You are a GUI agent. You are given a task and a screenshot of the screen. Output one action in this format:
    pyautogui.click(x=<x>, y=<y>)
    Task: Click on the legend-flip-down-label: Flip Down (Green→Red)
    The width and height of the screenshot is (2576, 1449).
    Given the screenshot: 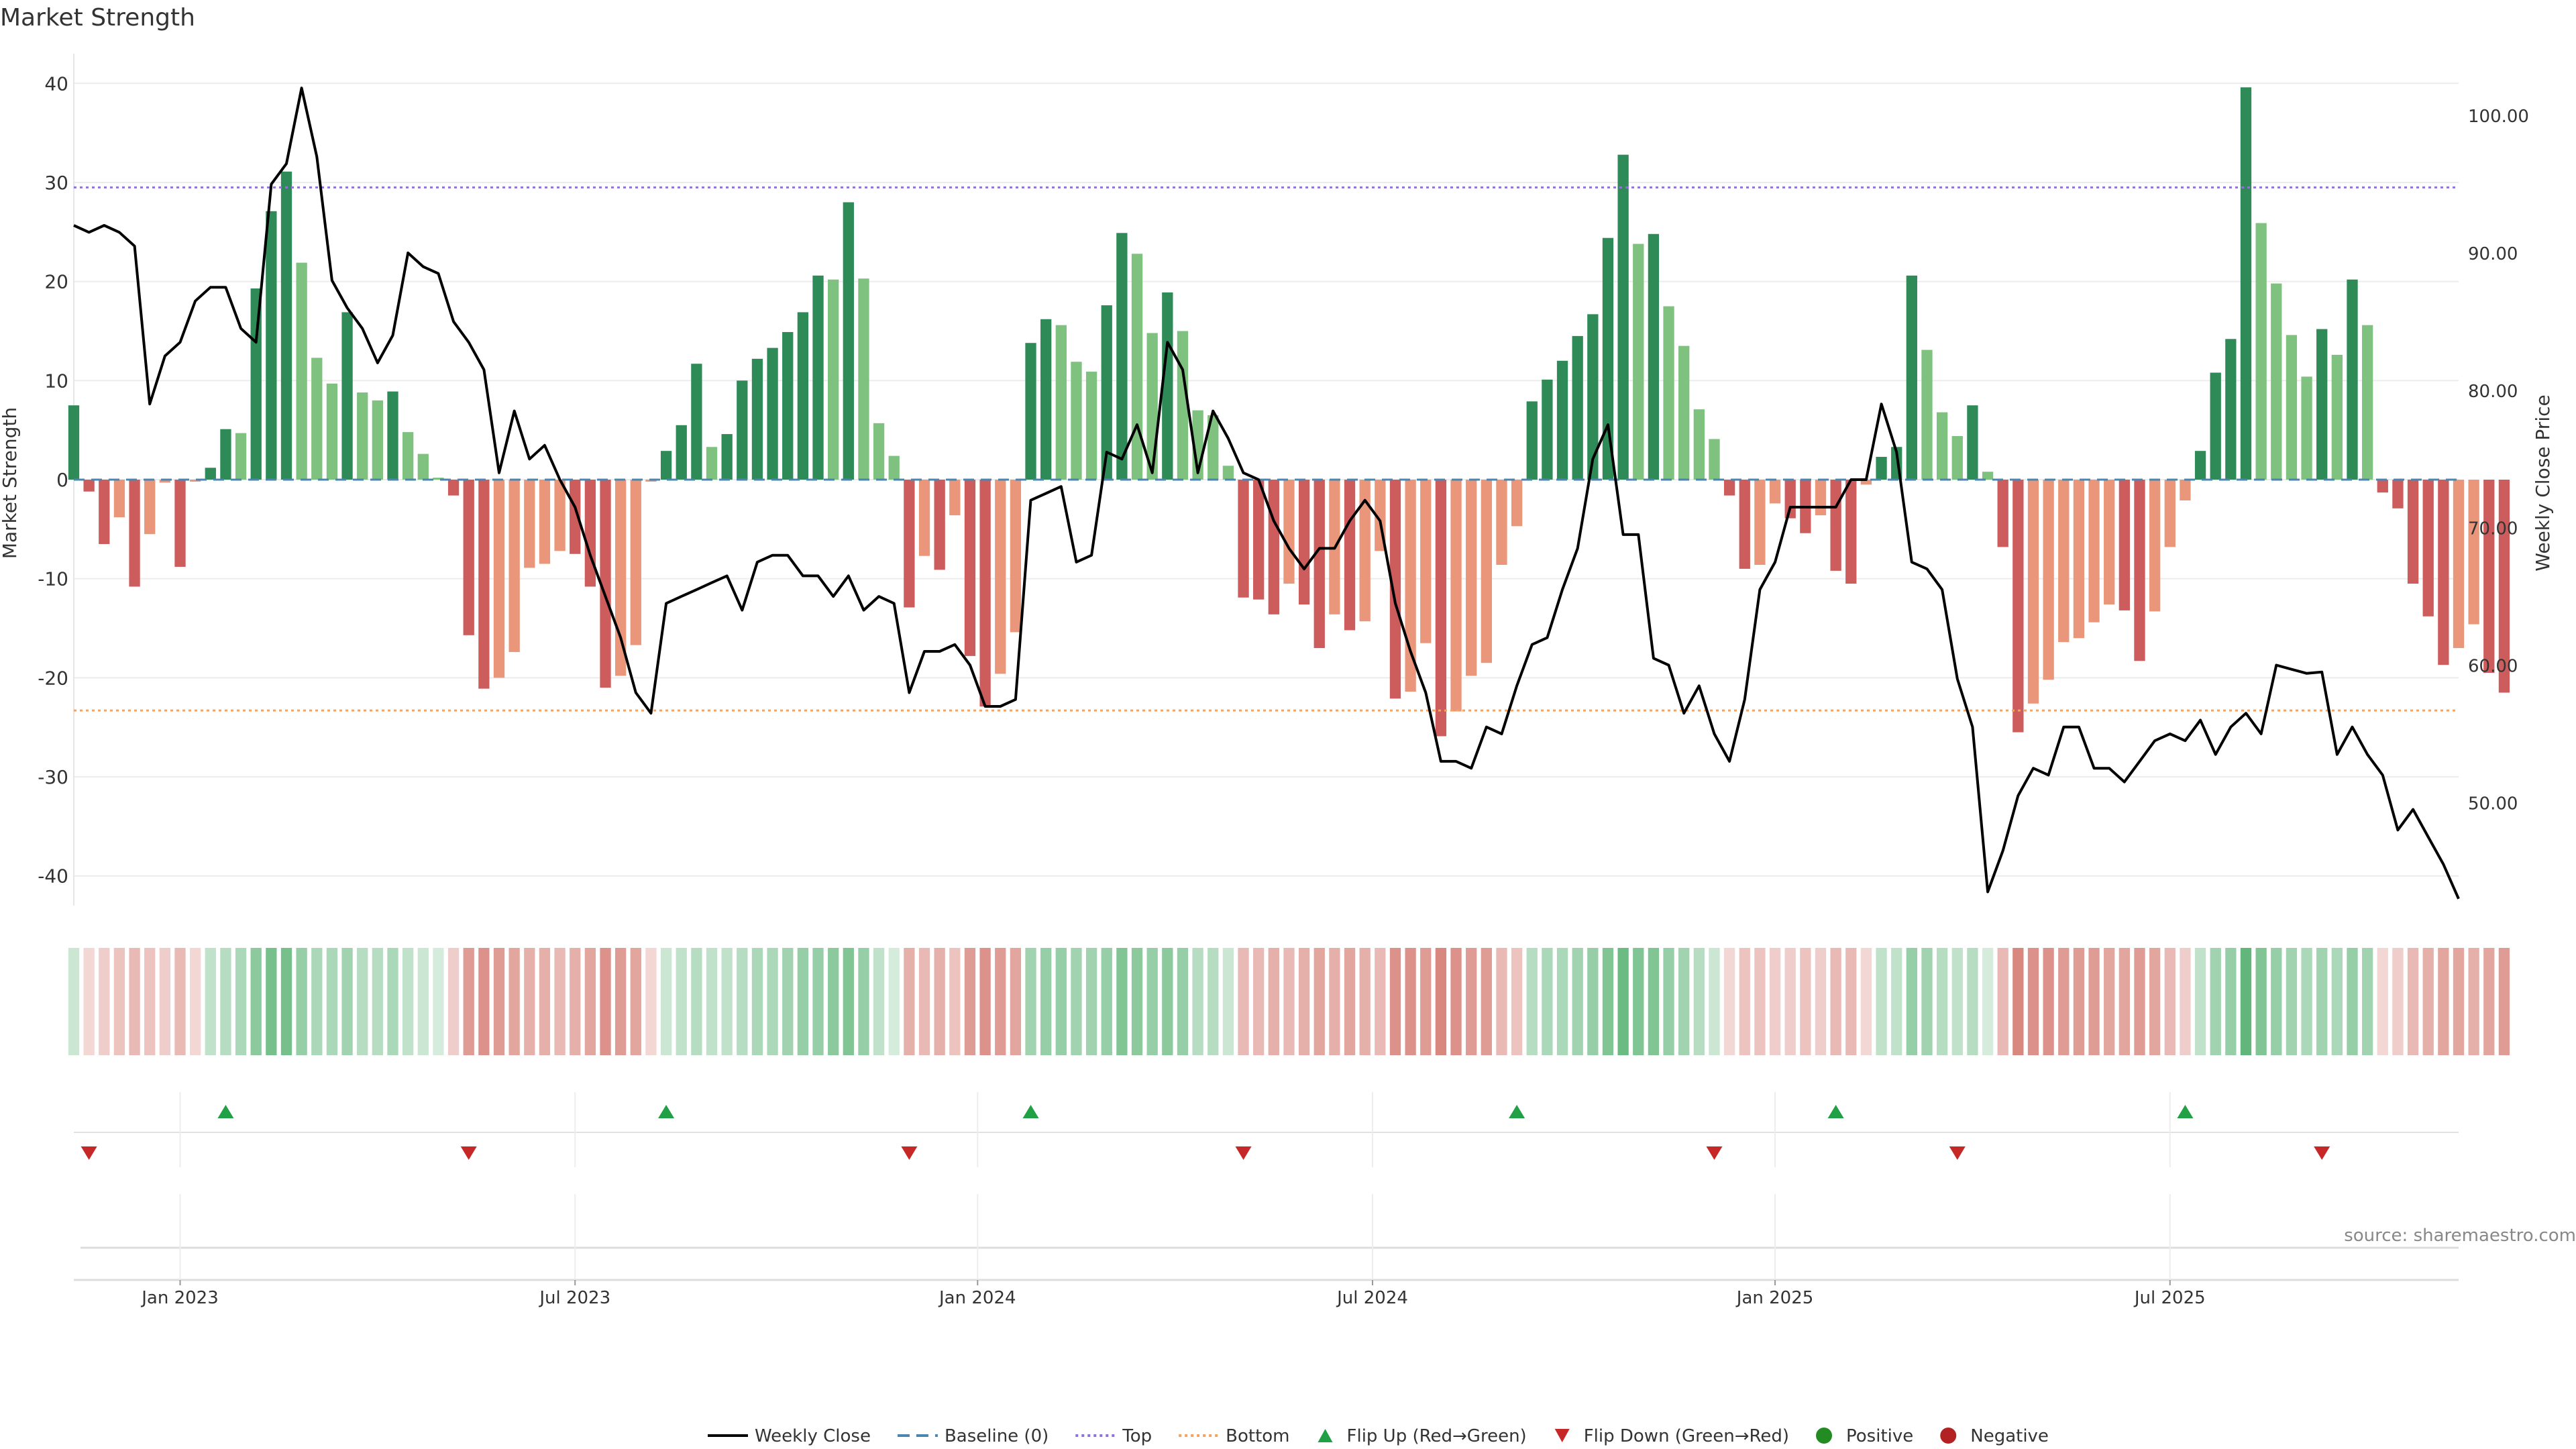 What is the action you would take?
    pyautogui.click(x=1686, y=1436)
    